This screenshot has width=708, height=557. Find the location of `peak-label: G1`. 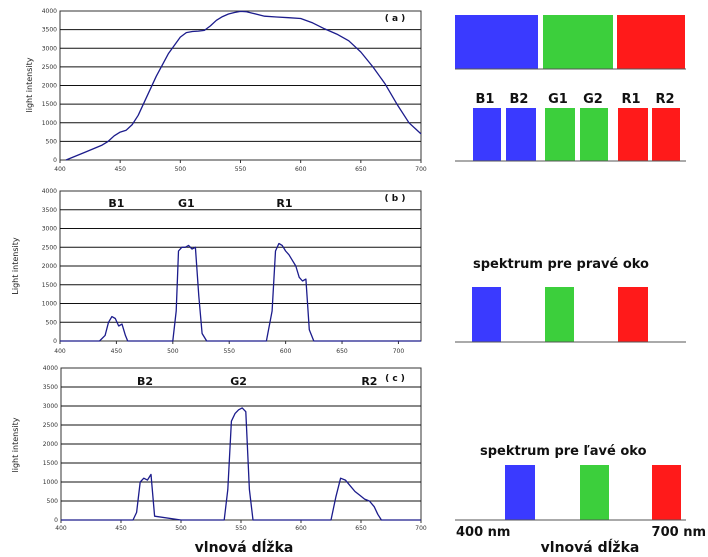

peak-label: G1 is located at coordinates (186, 203).